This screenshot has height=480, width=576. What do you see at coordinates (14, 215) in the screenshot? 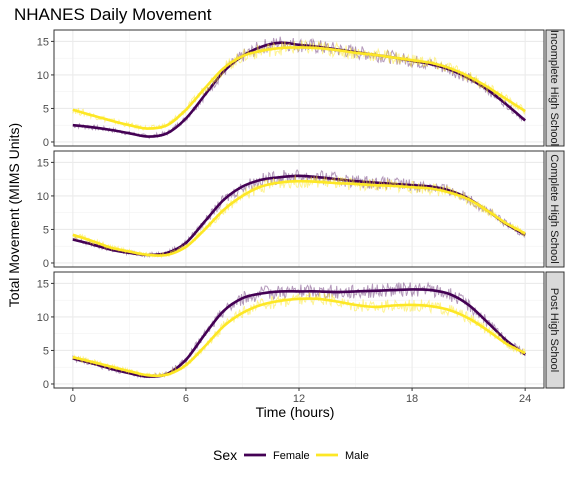
I see `y-axis-title: Total Movement (MIMS Units)` at bounding box center [14, 215].